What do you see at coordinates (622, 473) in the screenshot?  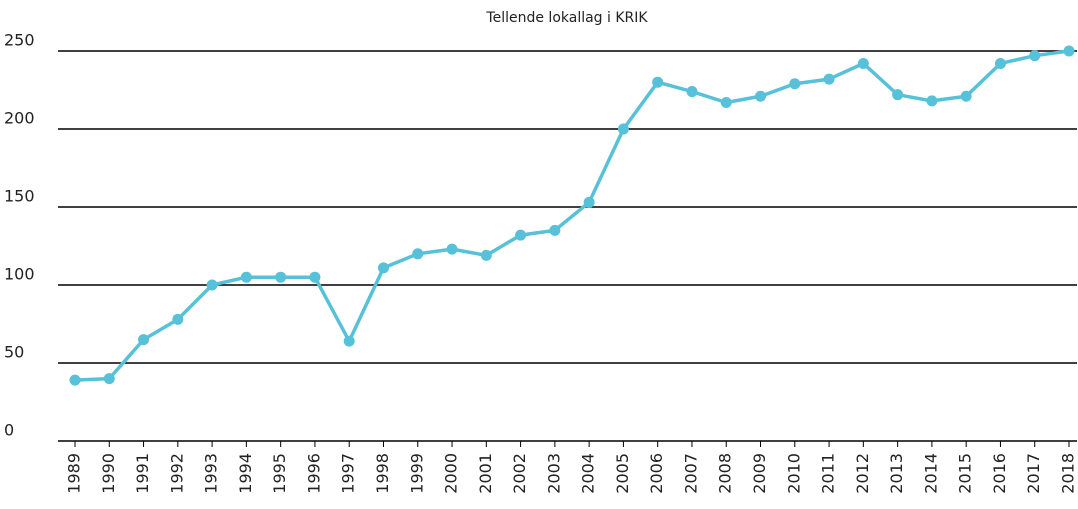 I see `x-tick-label: 2005` at bounding box center [622, 473].